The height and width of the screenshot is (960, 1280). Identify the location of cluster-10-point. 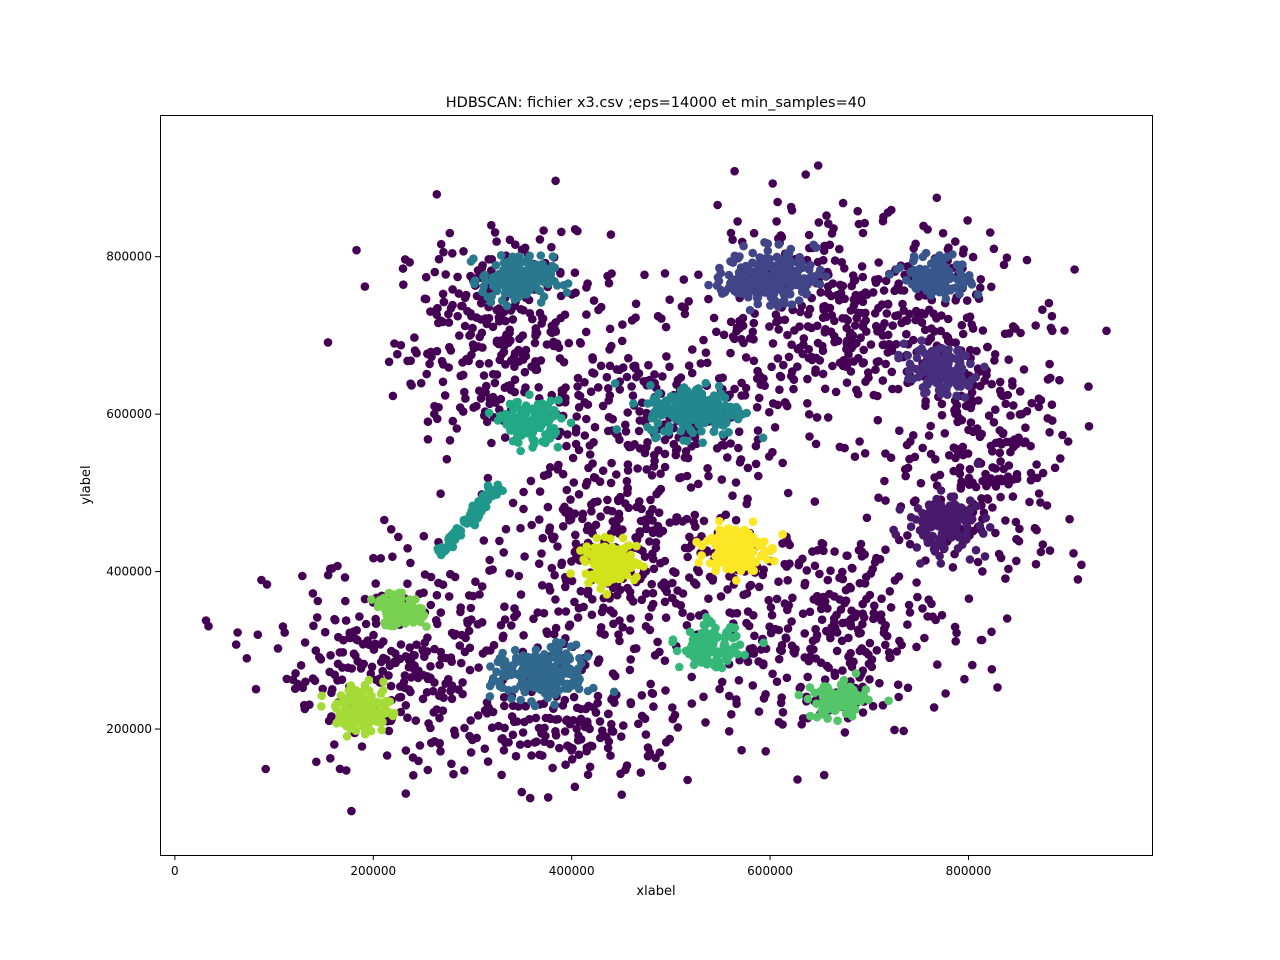
(841, 690).